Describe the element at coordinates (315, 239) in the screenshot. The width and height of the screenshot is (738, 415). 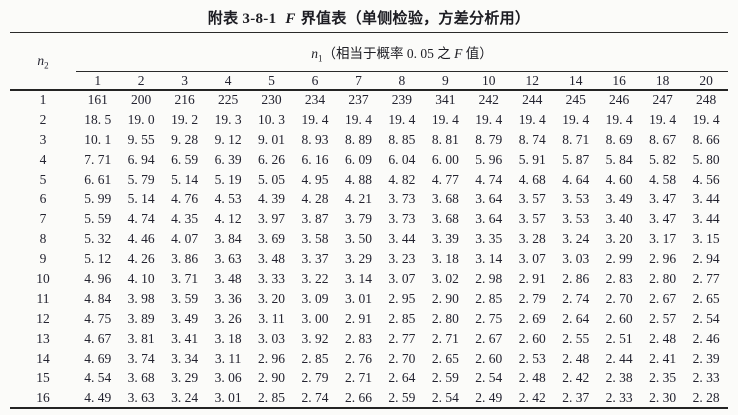
I see `f-value-cell: 3. 58` at that location.